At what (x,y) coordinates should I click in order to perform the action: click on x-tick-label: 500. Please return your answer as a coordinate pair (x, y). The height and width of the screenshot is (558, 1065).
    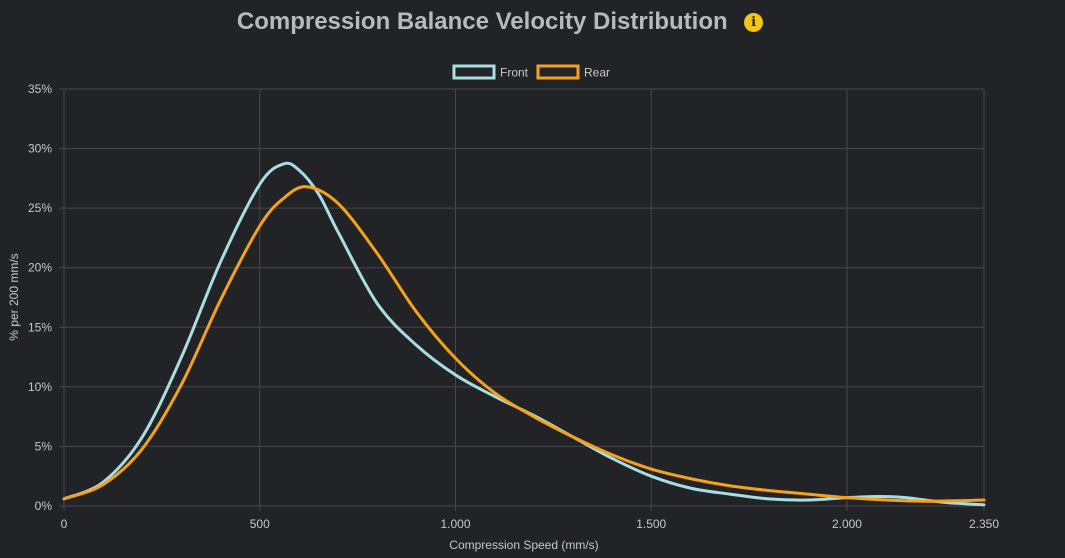
    Looking at the image, I should click on (260, 524).